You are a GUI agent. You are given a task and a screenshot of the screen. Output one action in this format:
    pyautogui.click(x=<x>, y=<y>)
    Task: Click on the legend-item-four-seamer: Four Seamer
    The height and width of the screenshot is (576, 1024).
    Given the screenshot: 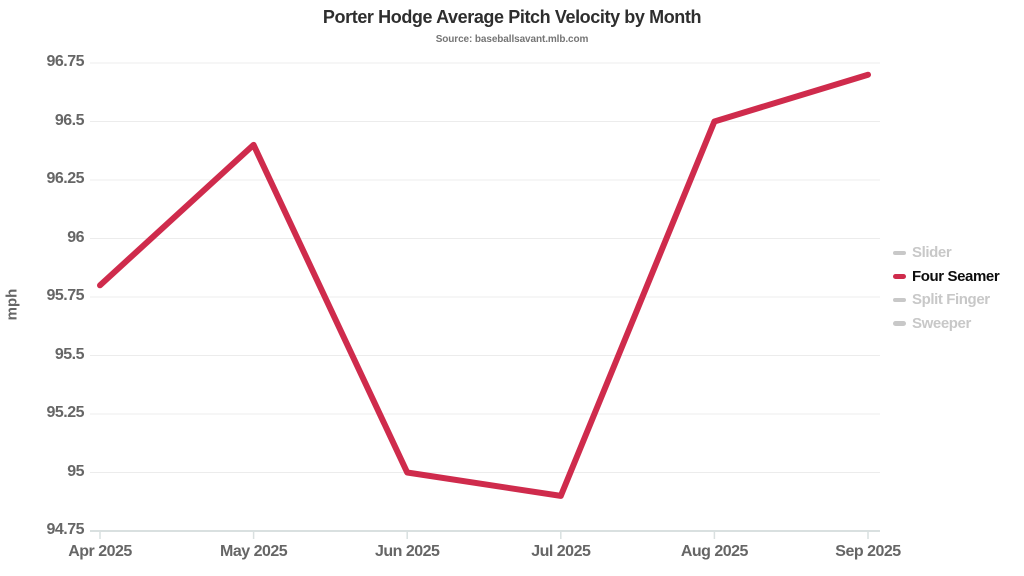 What is the action you would take?
    pyautogui.click(x=946, y=277)
    